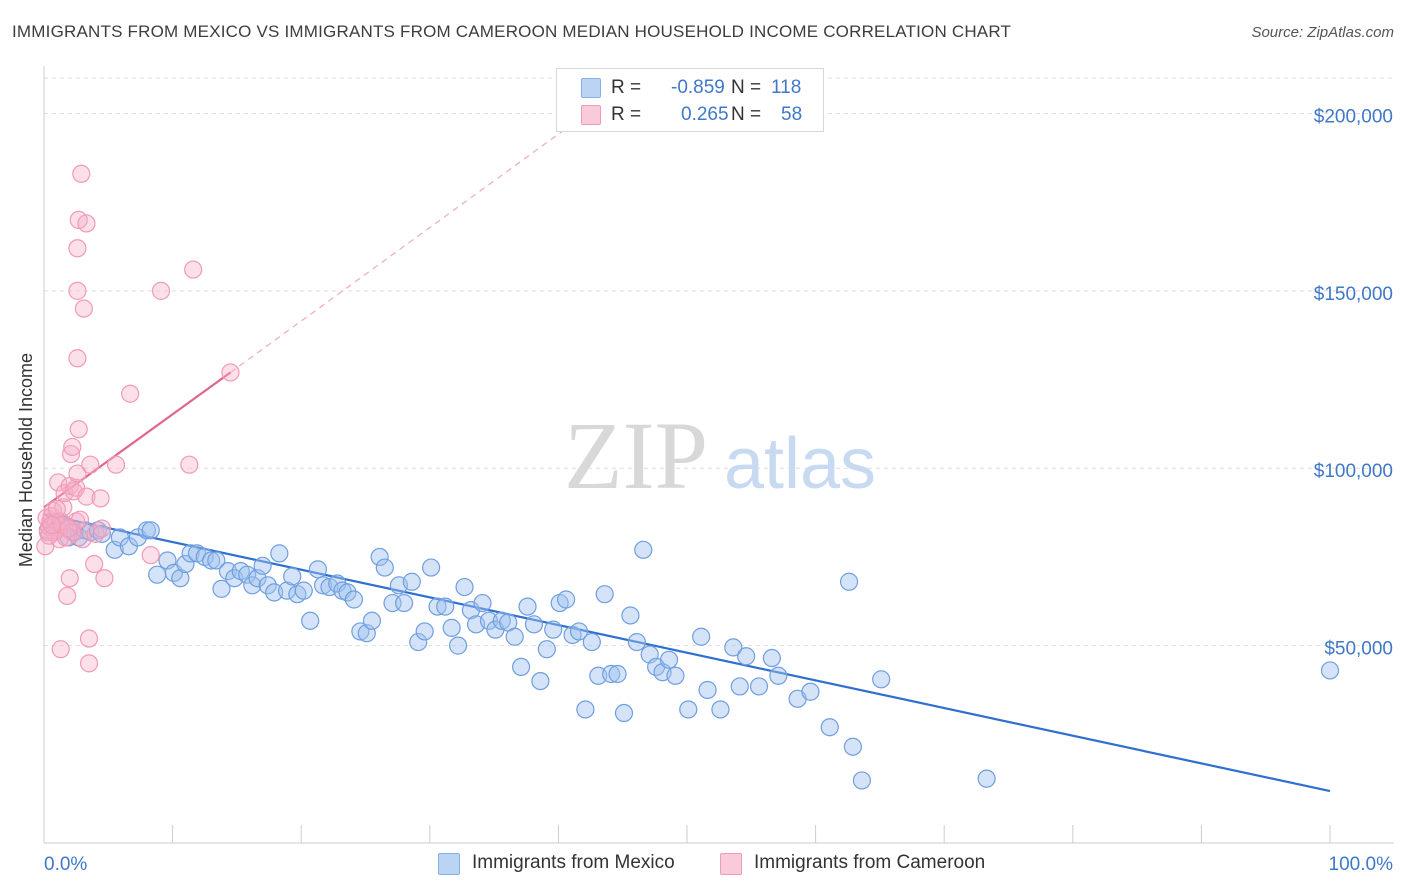 The height and width of the screenshot is (892, 1406). What do you see at coordinates (1361, 864) in the screenshot?
I see `x-tick-label: 100.0%` at bounding box center [1361, 864].